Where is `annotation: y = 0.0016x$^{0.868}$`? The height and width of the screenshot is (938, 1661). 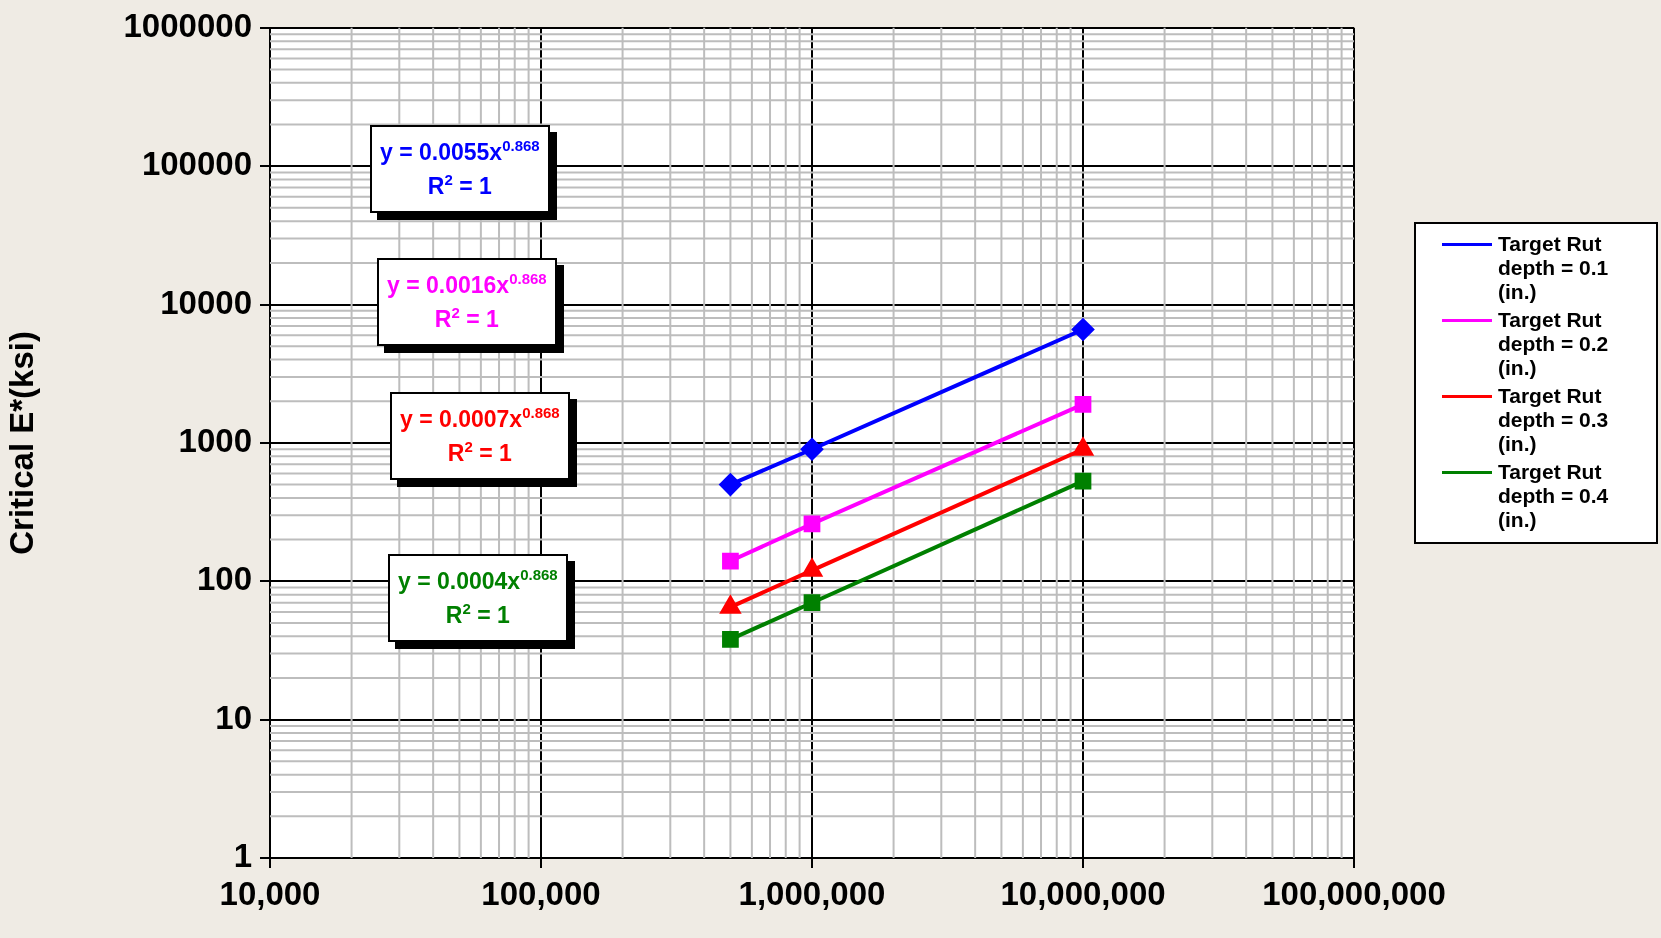 annotation: y = 0.0016x$^{0.868}$ is located at coordinates (467, 284).